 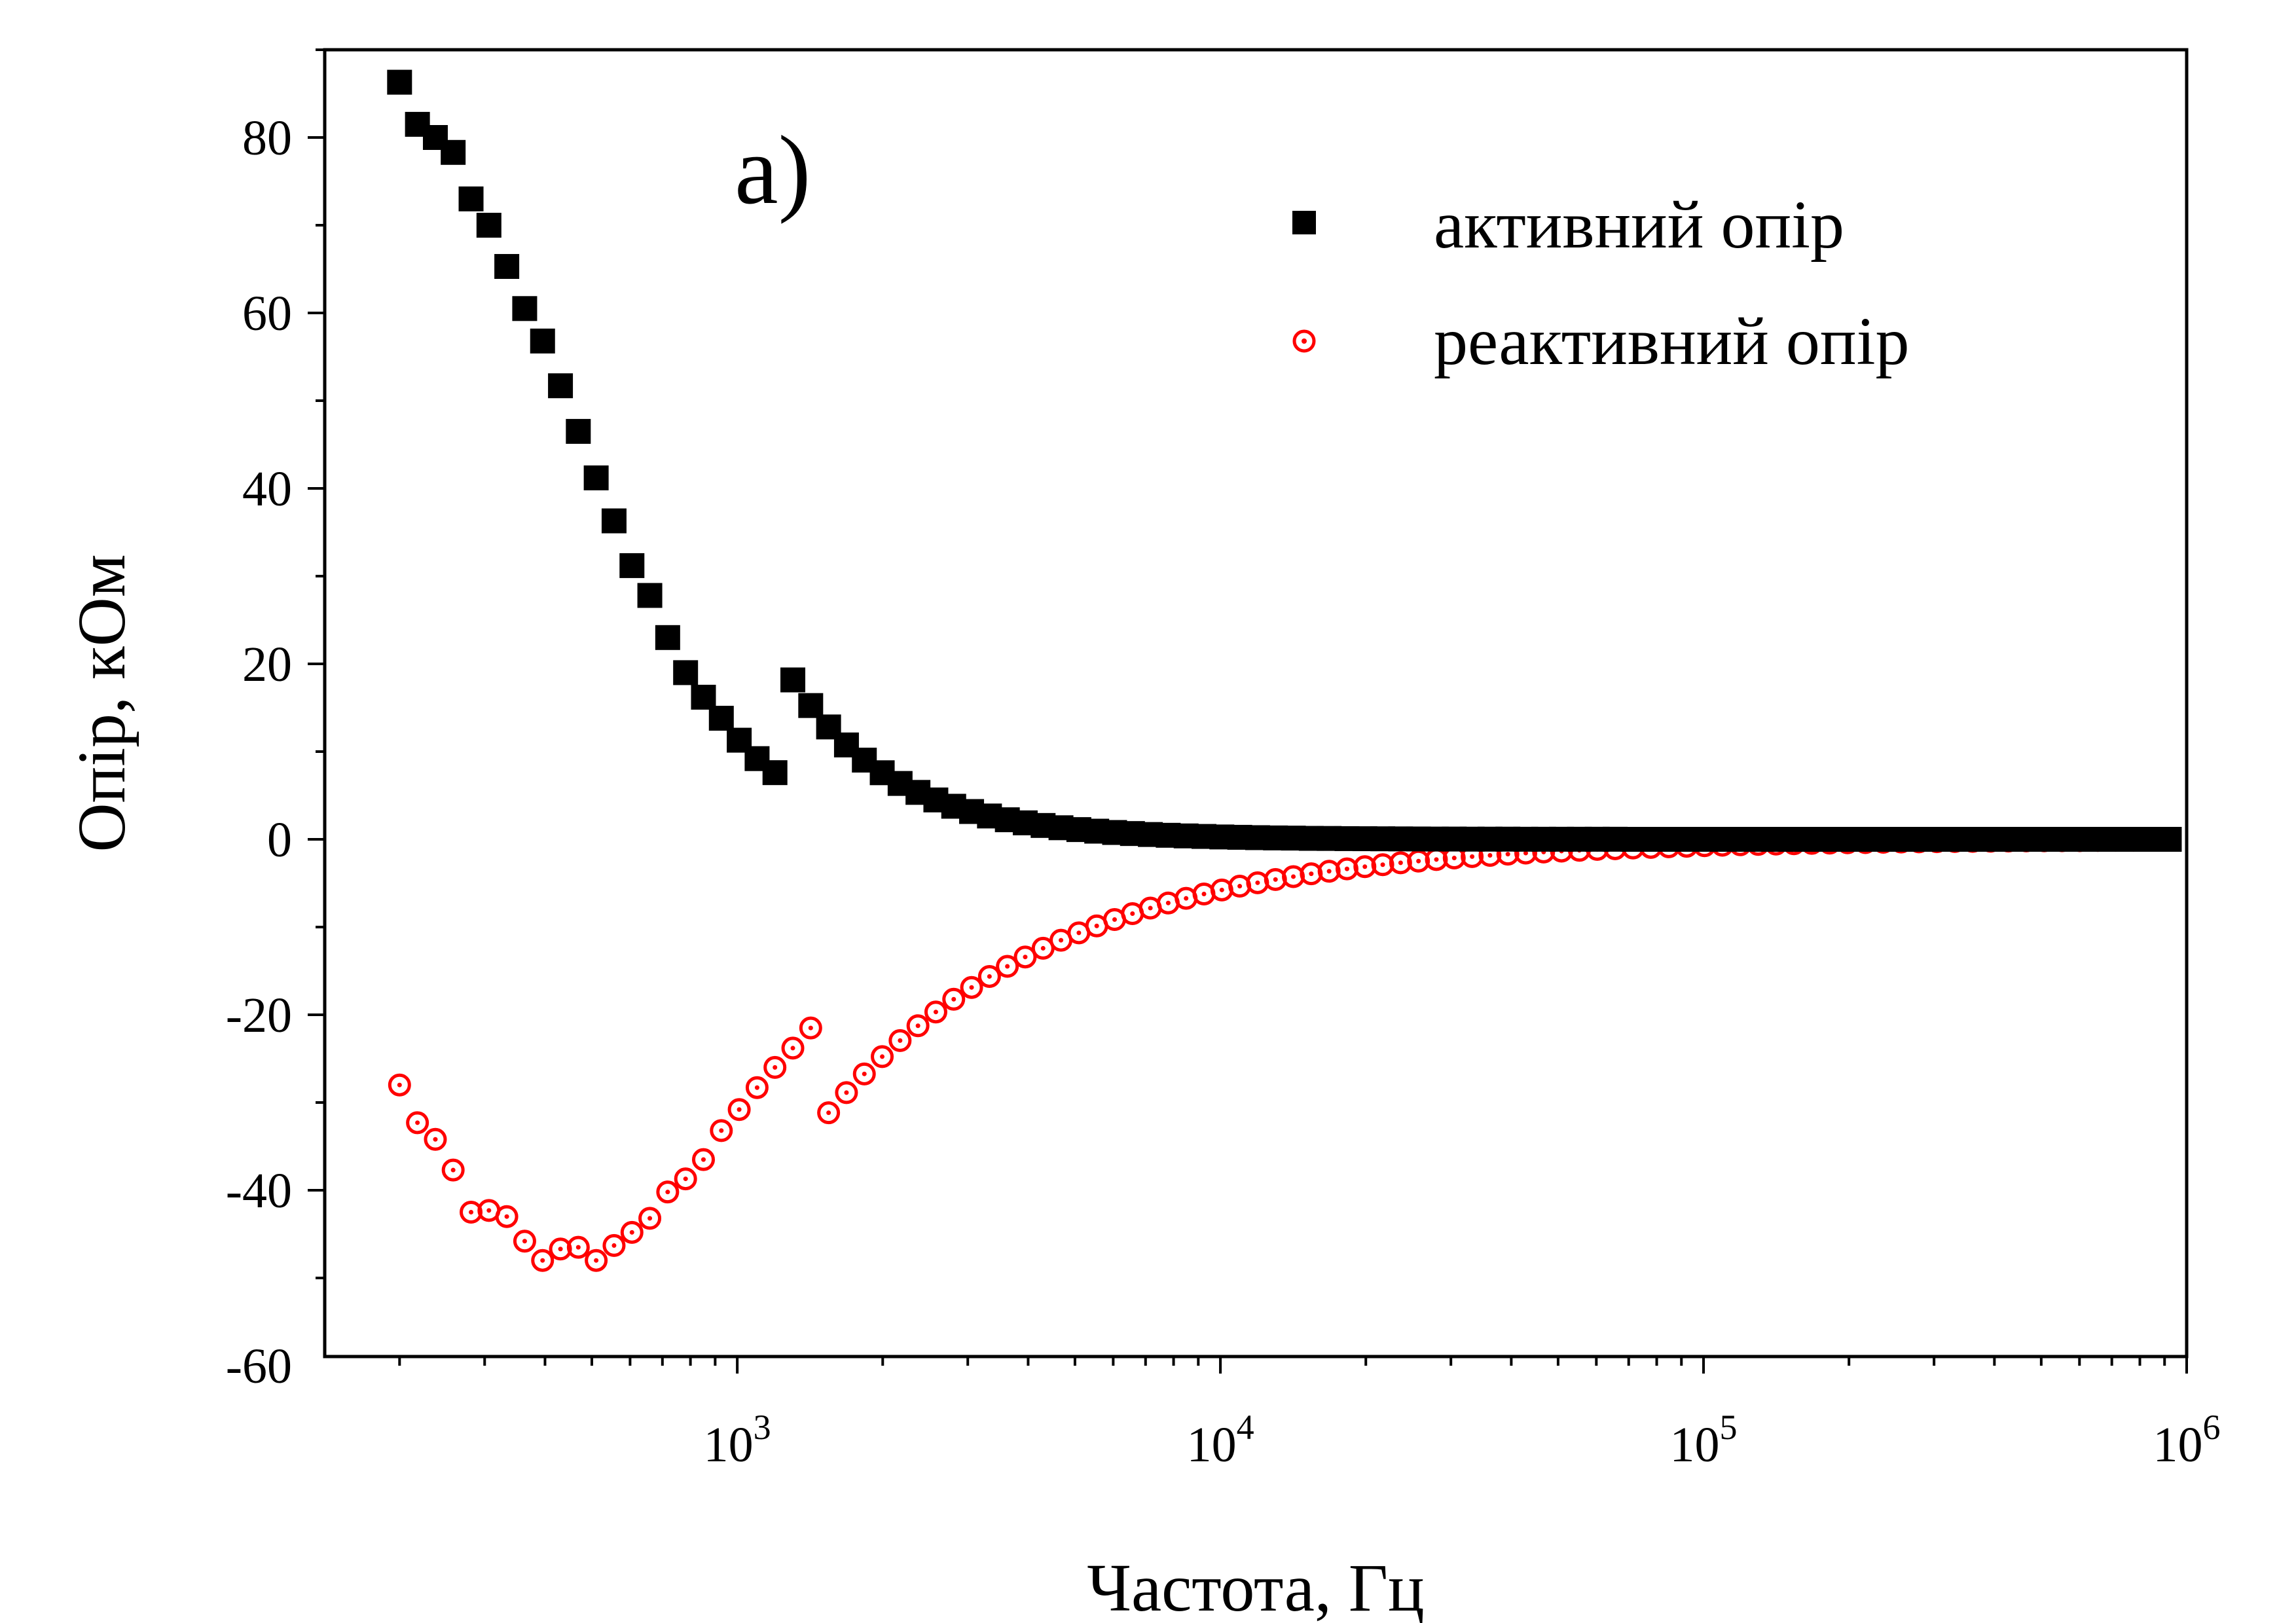 What do you see at coordinates (101, 703) in the screenshot?
I see `y-axis-title: Опір, кОм` at bounding box center [101, 703].